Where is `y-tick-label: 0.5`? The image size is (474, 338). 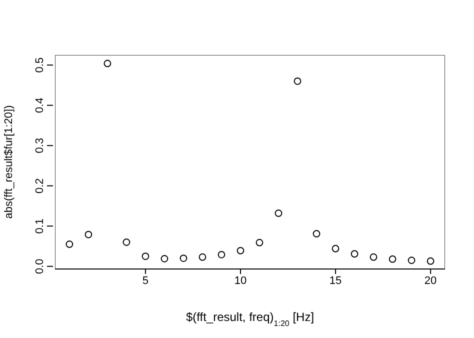 y-tick-label: 0.5 is located at coordinates (40, 65).